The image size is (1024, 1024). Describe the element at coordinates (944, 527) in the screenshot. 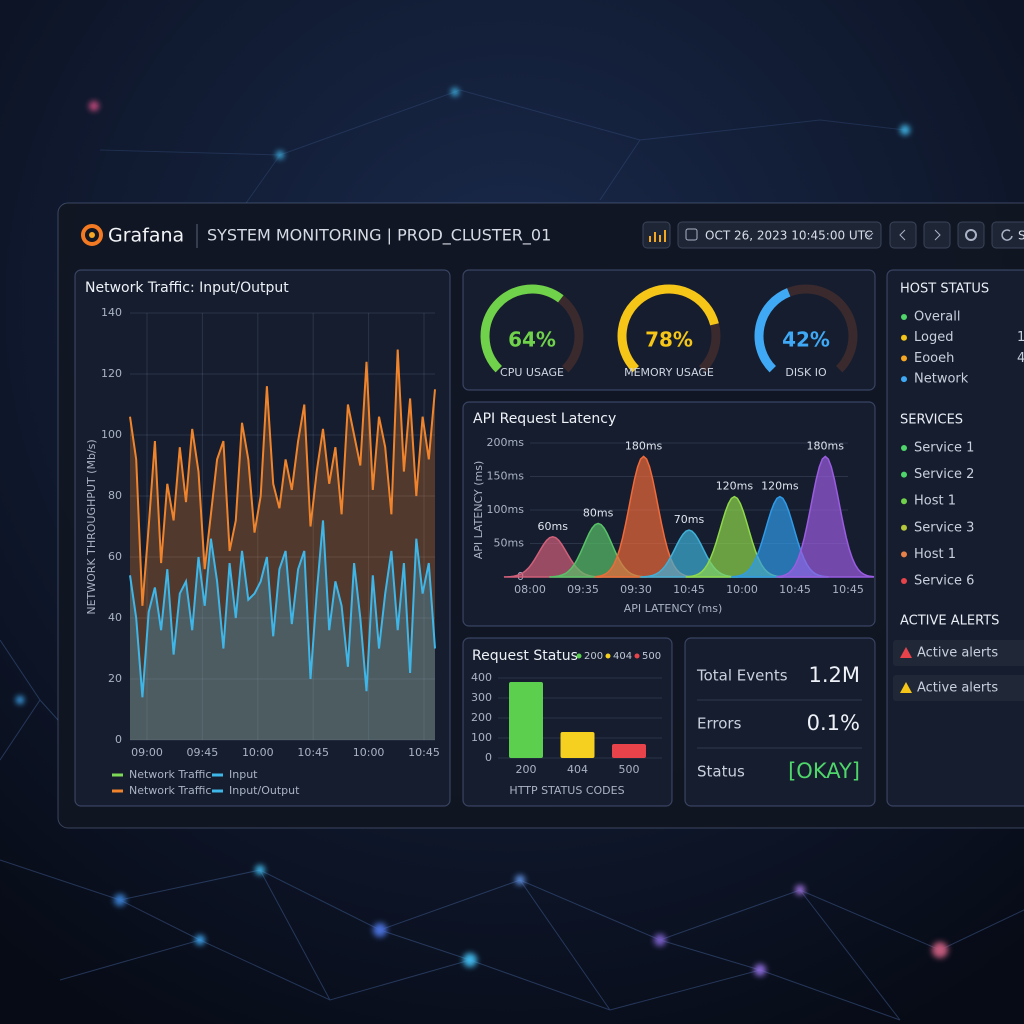

I see `status-label: Service 3` at that location.